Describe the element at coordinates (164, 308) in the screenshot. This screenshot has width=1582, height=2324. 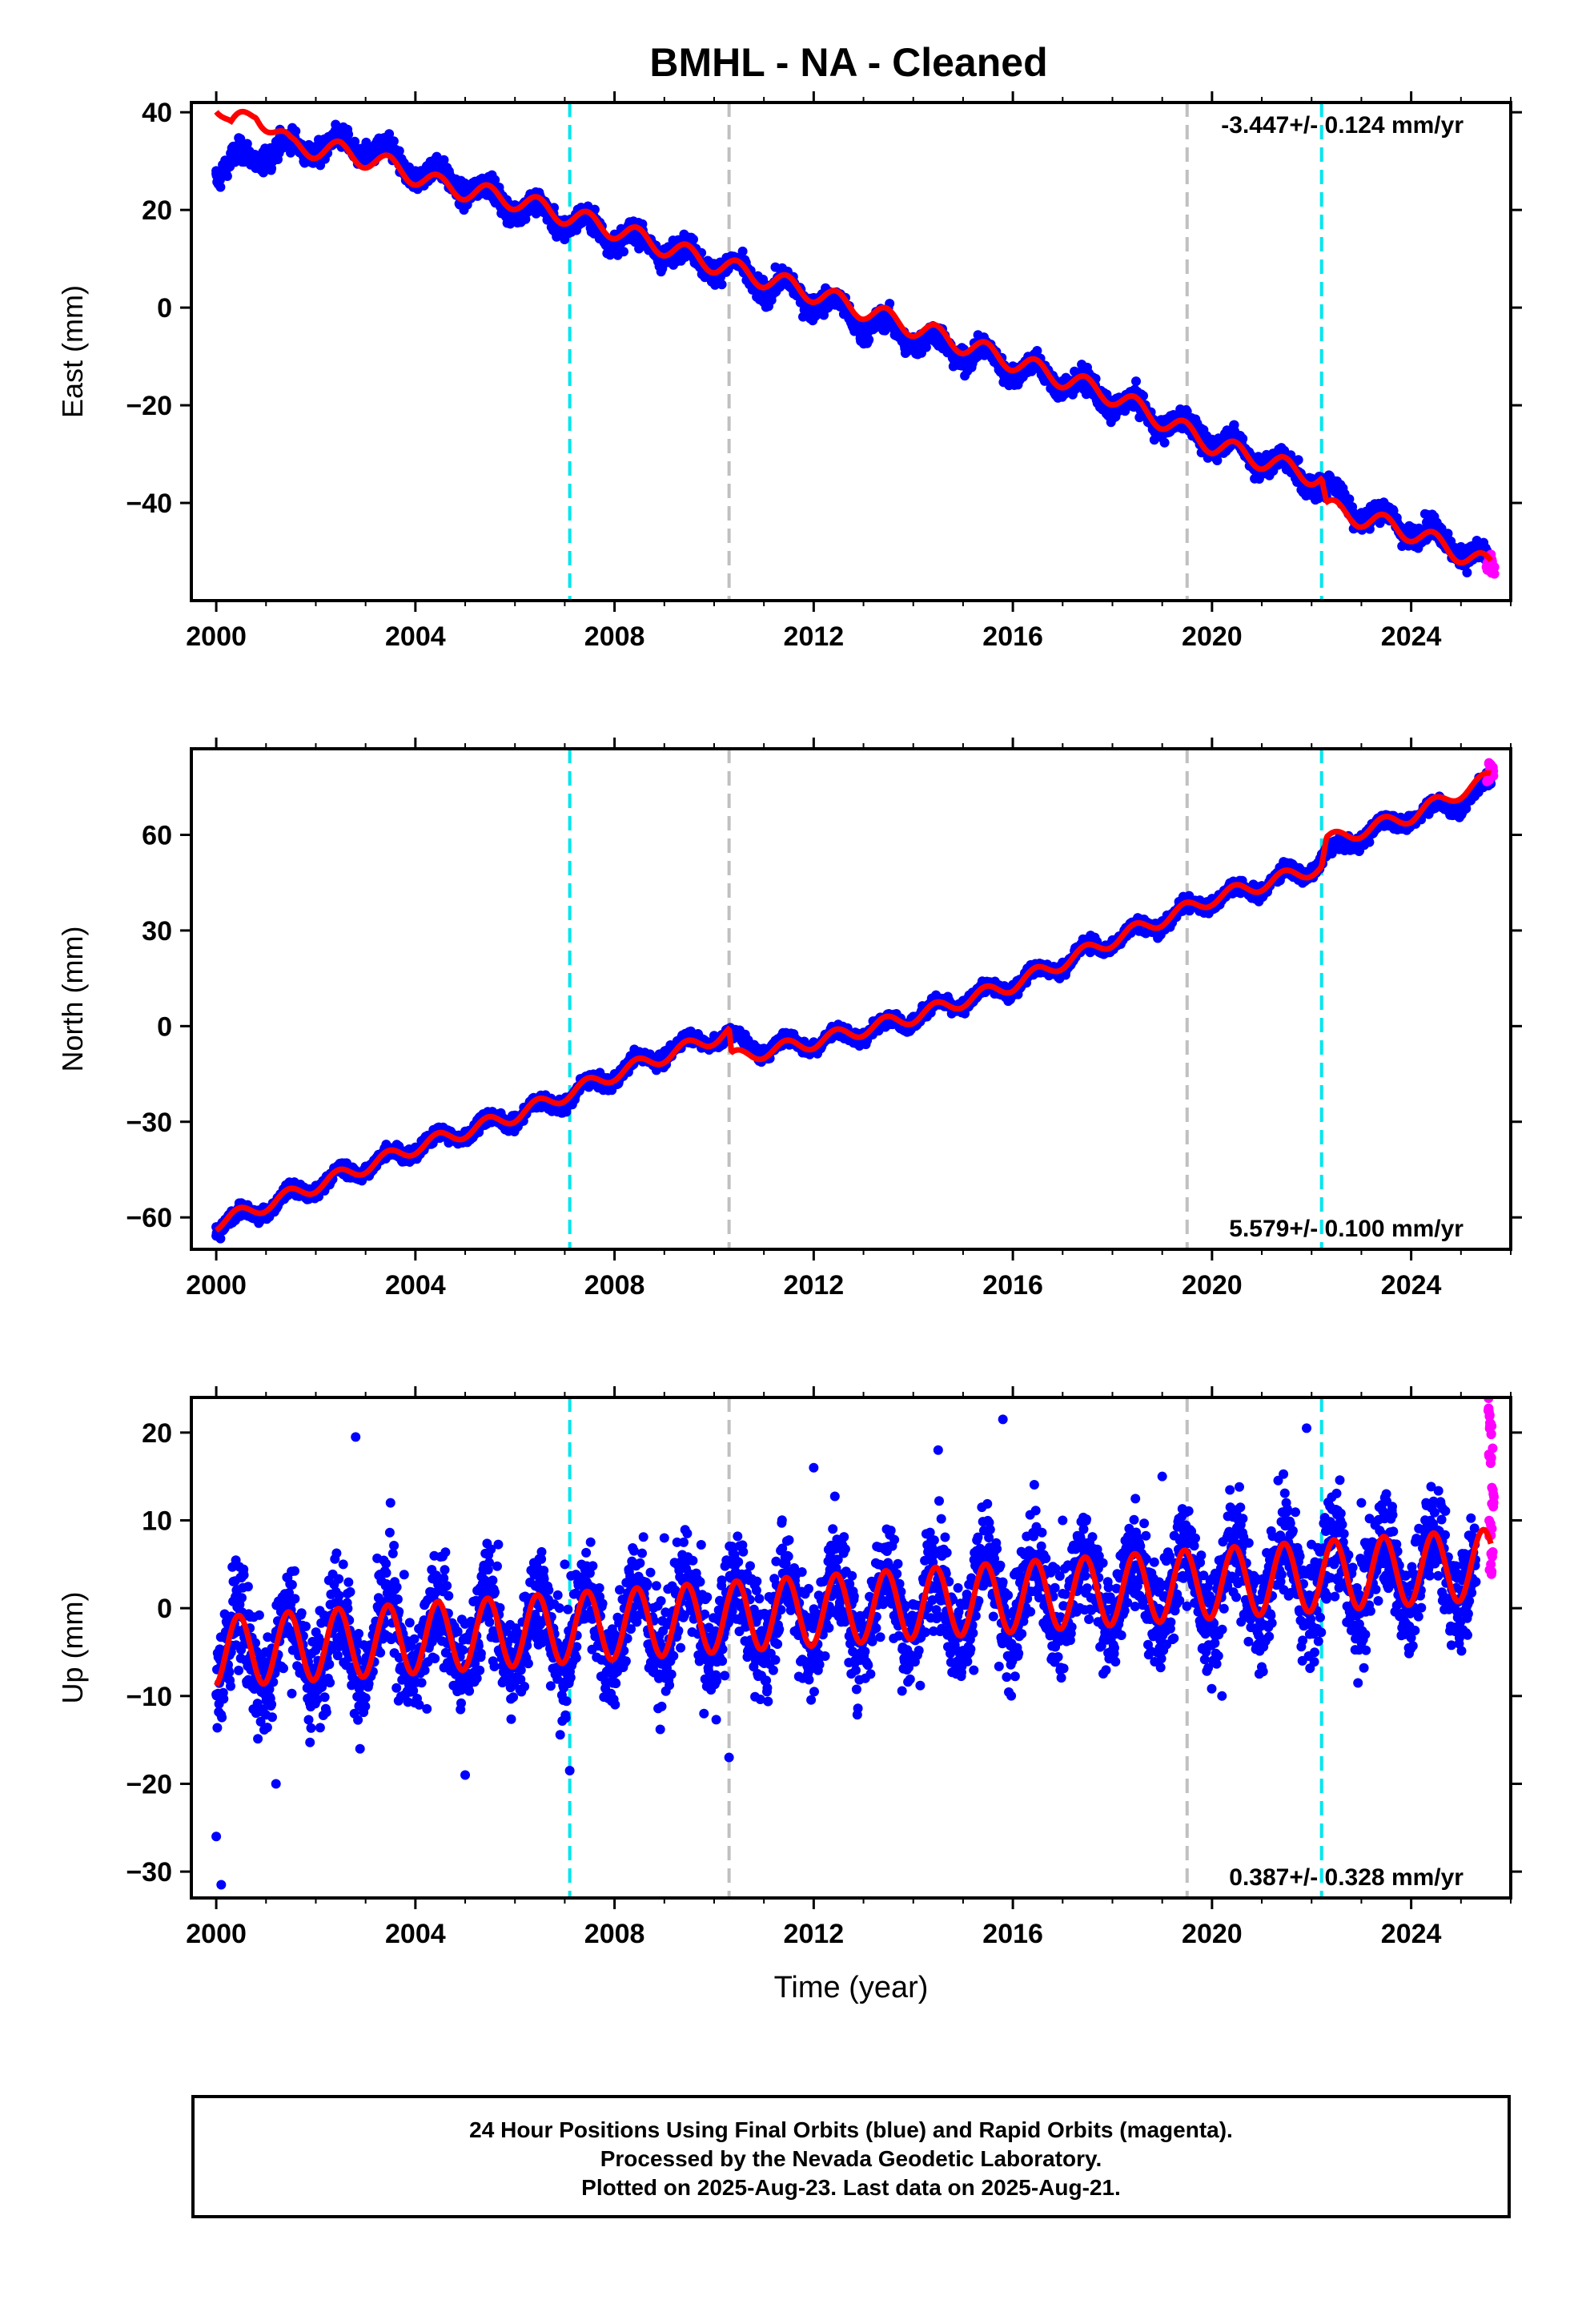
I see `y-tick-label: 0` at that location.